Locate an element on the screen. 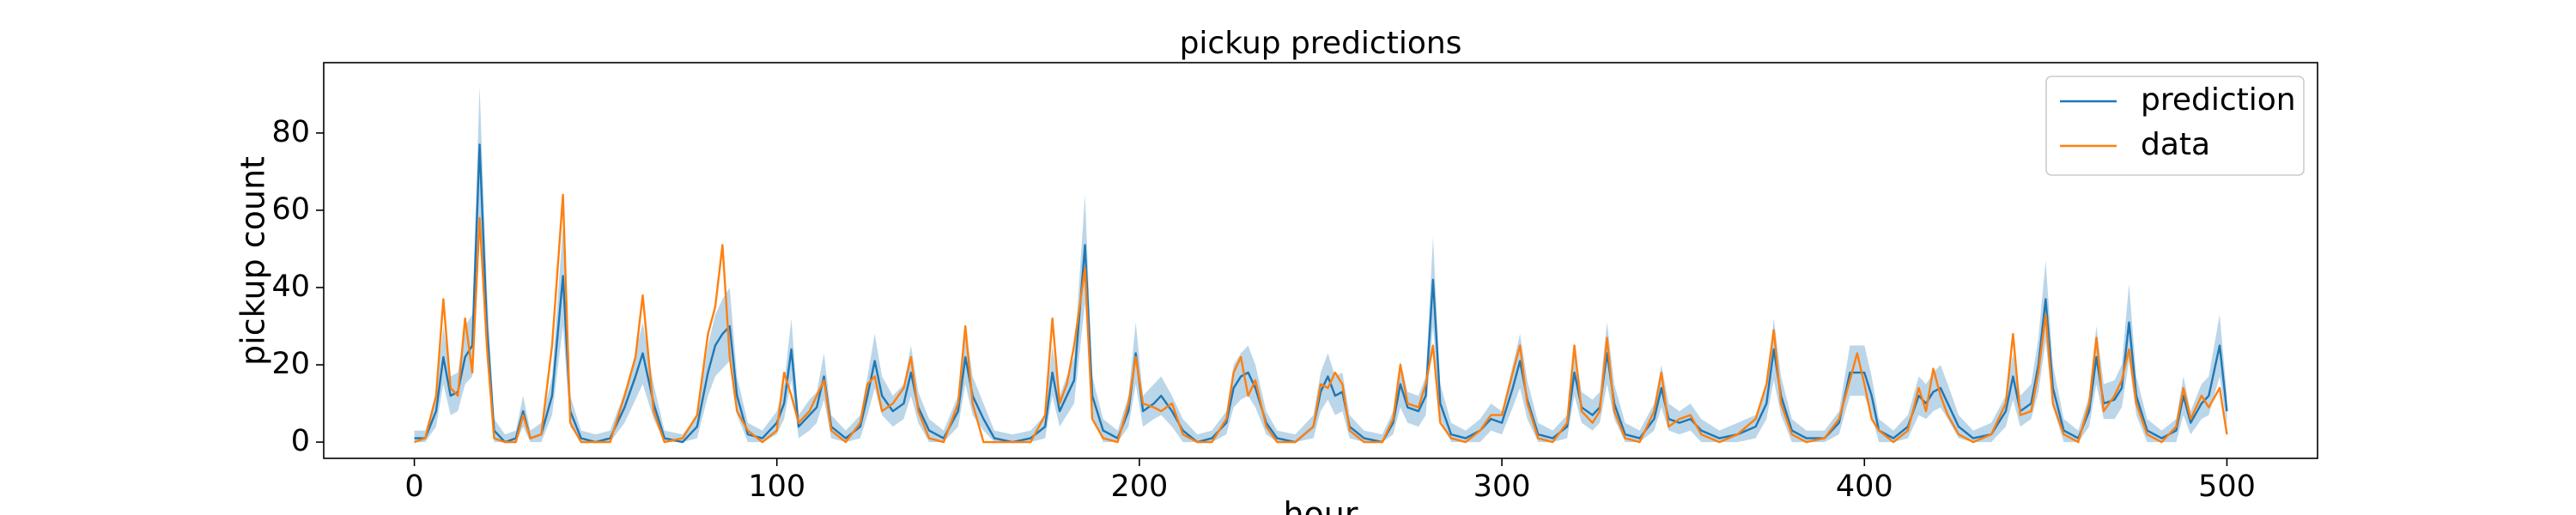 This screenshot has height=515, width=2576. x-tick-label: 100 is located at coordinates (777, 487).